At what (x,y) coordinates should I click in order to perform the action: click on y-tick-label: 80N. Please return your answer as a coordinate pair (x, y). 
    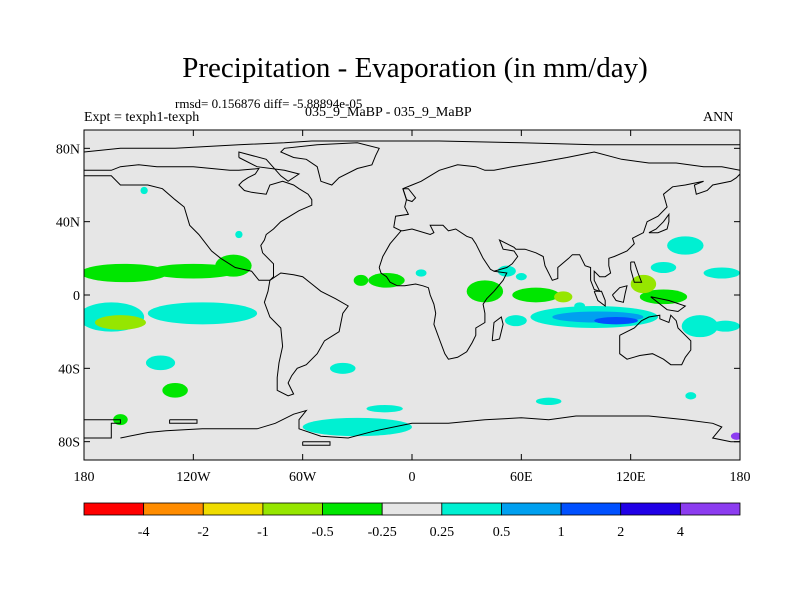
    Looking at the image, I should click on (68, 149).